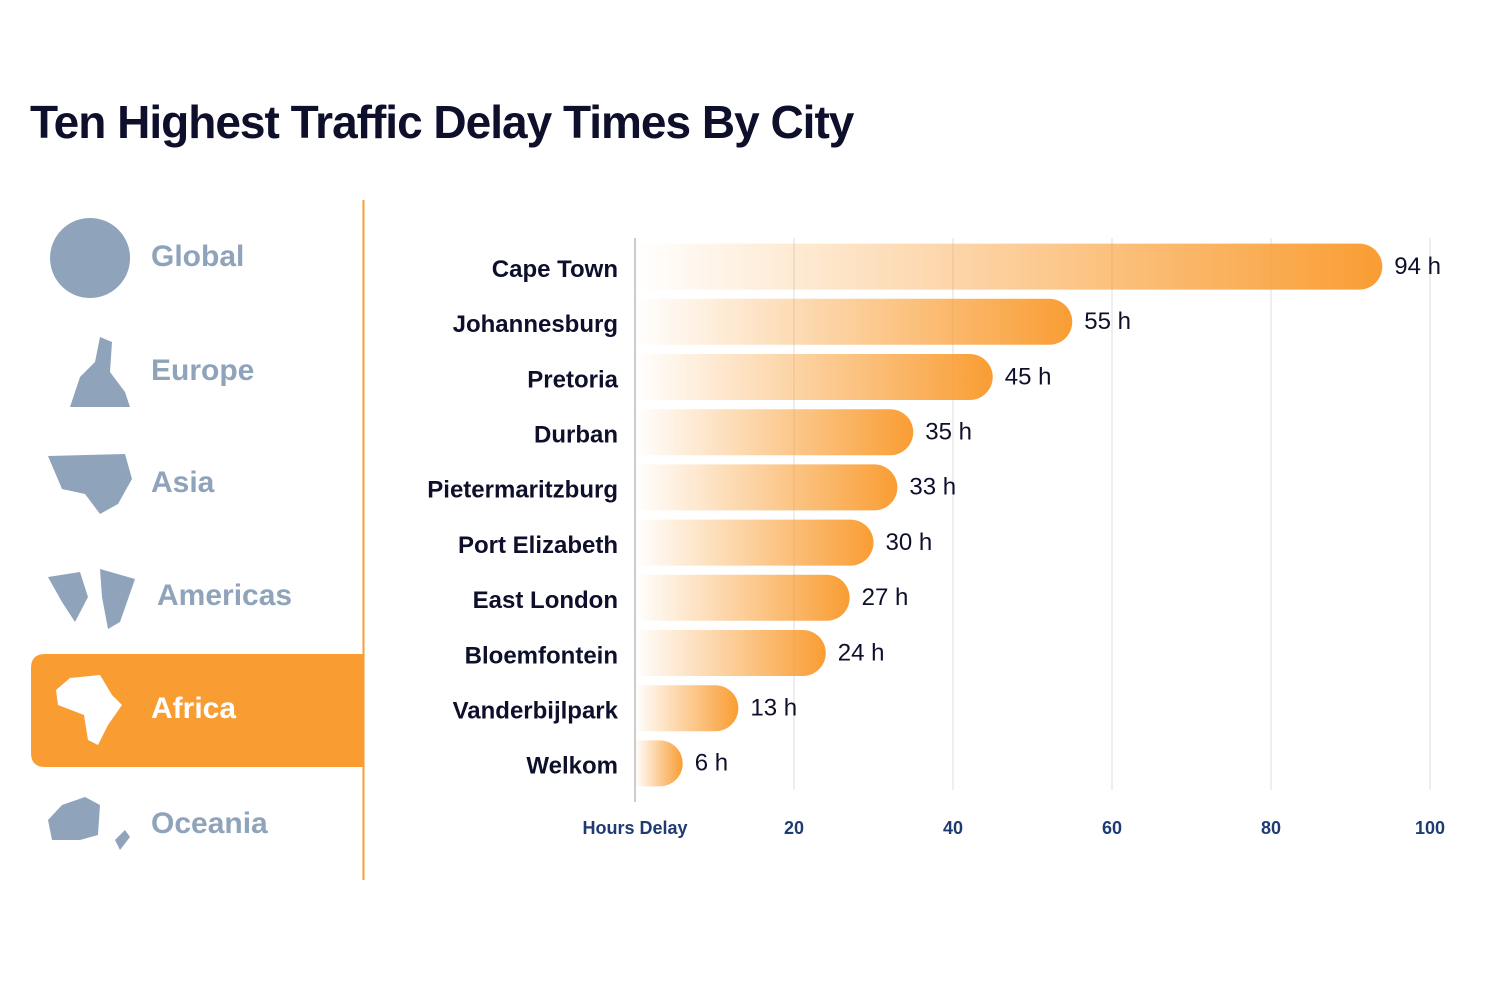 The height and width of the screenshot is (1000, 1500). Describe the element at coordinates (197, 534) in the screenshot. I see `tab-list: Global Europe Asia Americas Africa Oceania` at that location.